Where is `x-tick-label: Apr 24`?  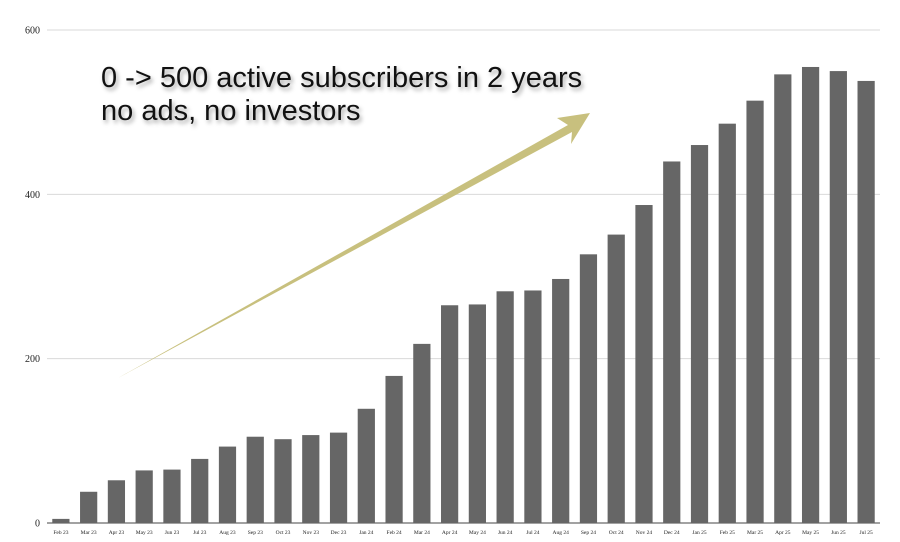
x-tick-label: Apr 24 is located at coordinates (450, 533).